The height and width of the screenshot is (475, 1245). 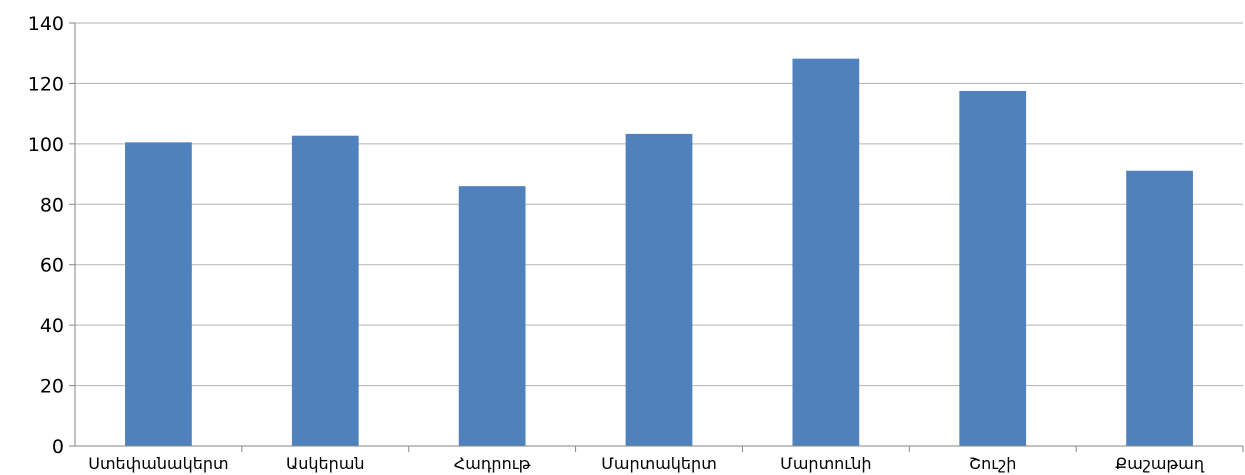 What do you see at coordinates (52, 326) in the screenshot?
I see `y-tick-label: 40` at bounding box center [52, 326].